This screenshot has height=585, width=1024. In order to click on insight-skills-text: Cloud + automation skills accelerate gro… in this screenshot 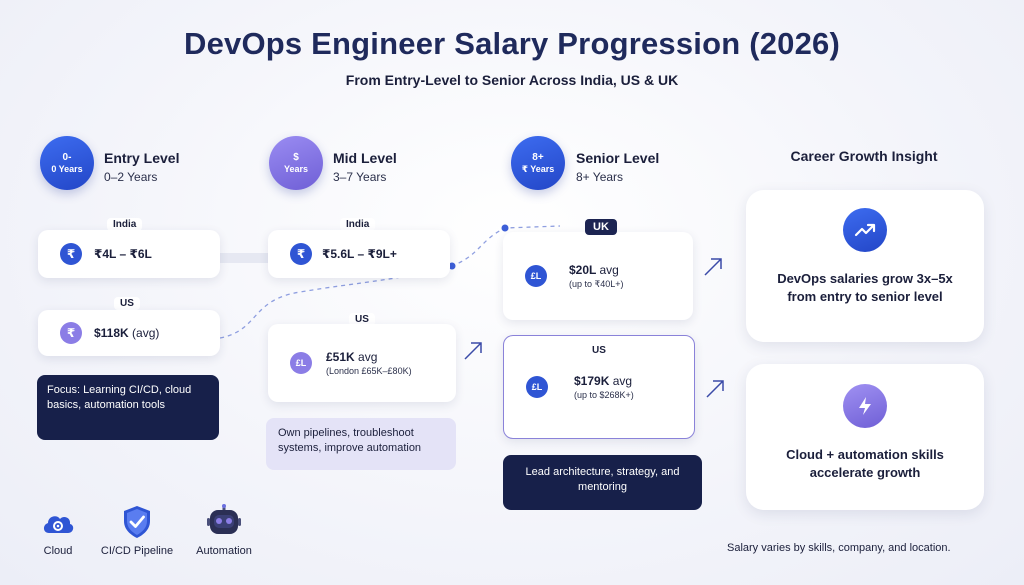, I will do `click(865, 463)`.